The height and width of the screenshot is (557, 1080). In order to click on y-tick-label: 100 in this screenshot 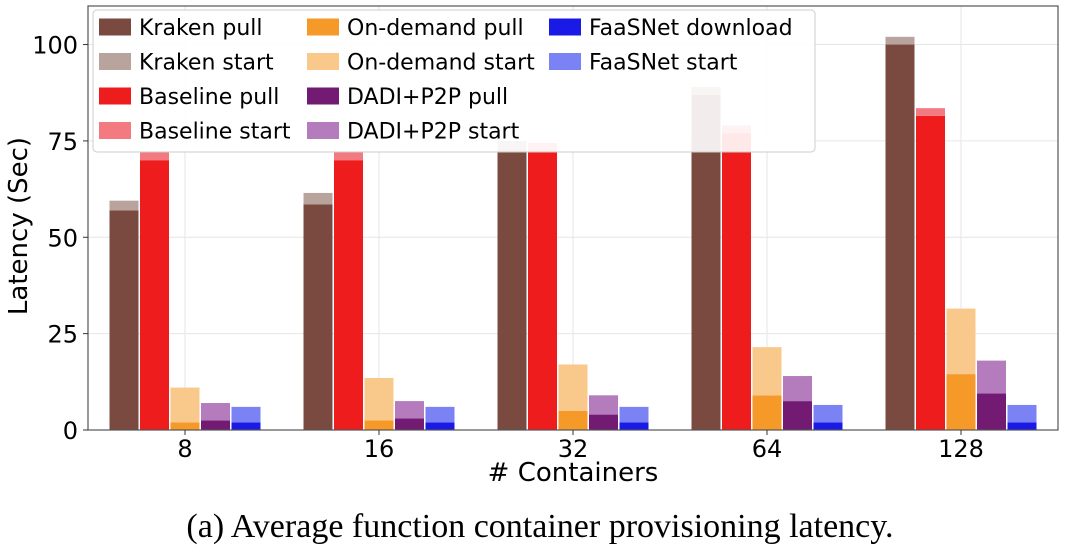, I will do `click(55, 46)`.